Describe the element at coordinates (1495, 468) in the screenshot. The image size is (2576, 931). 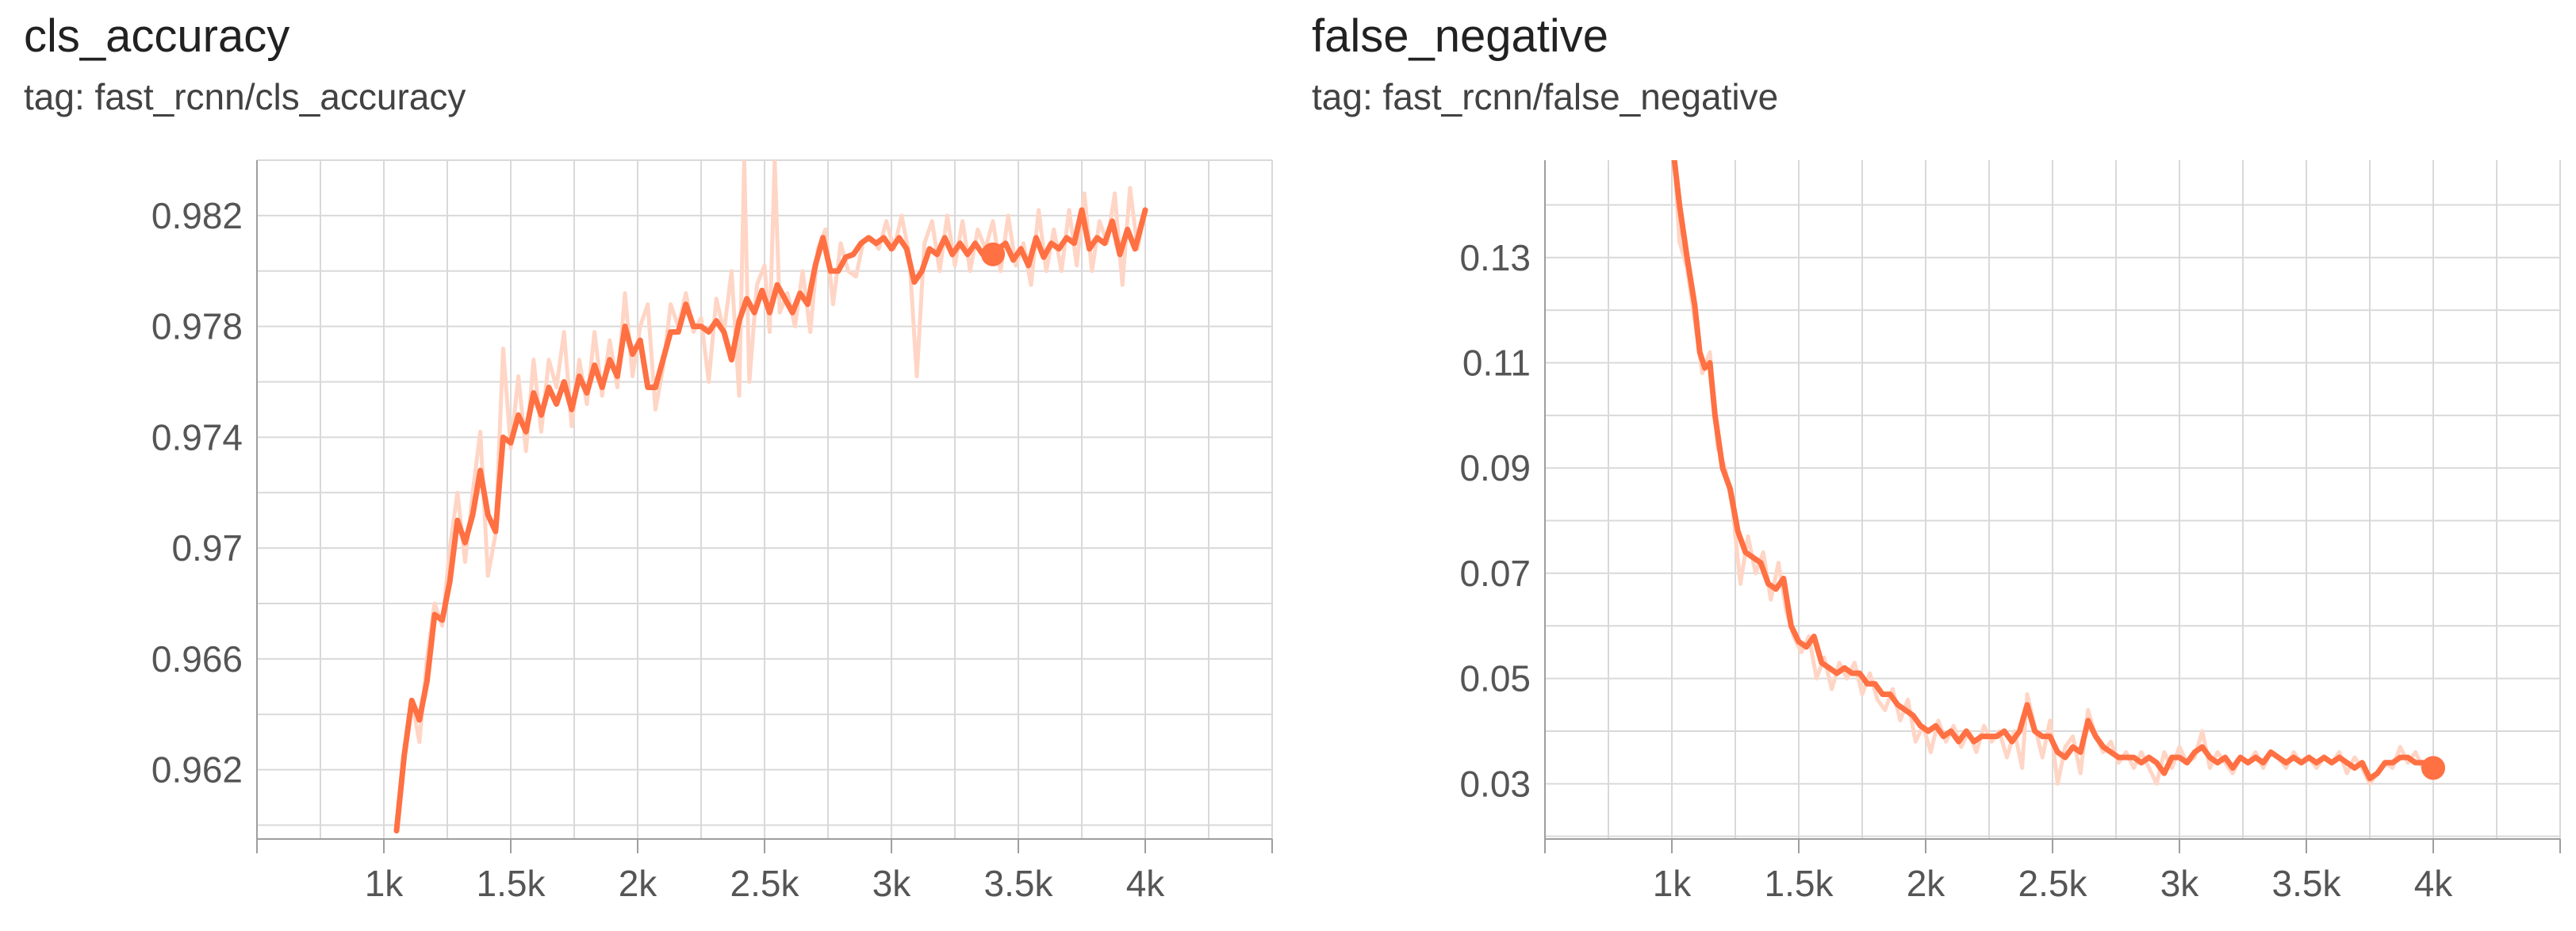
I see `y-tick-label: 0.09` at that location.